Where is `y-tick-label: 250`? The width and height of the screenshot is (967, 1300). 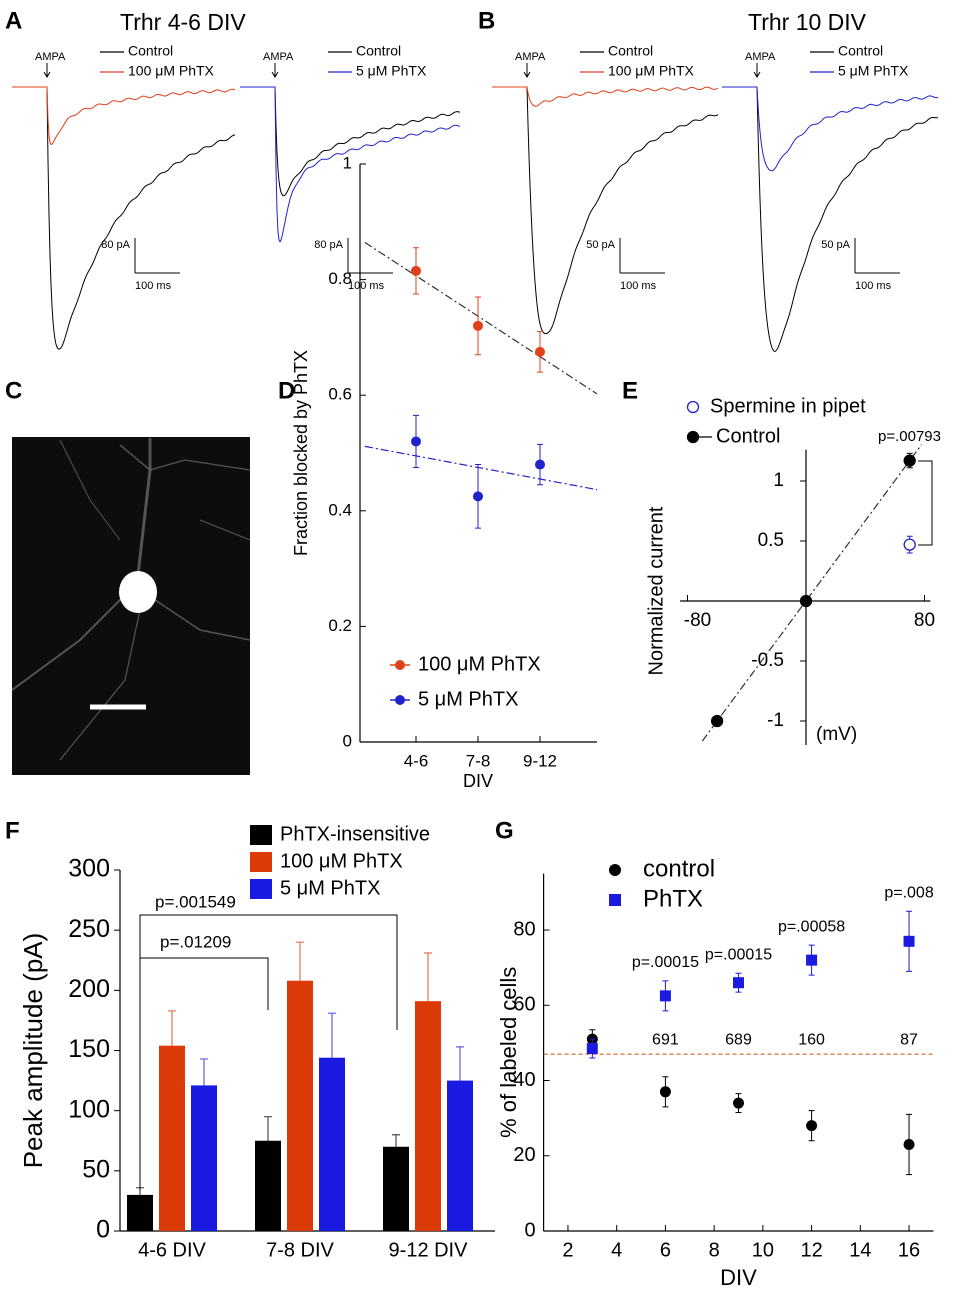
y-tick-label: 250 is located at coordinates (89, 929).